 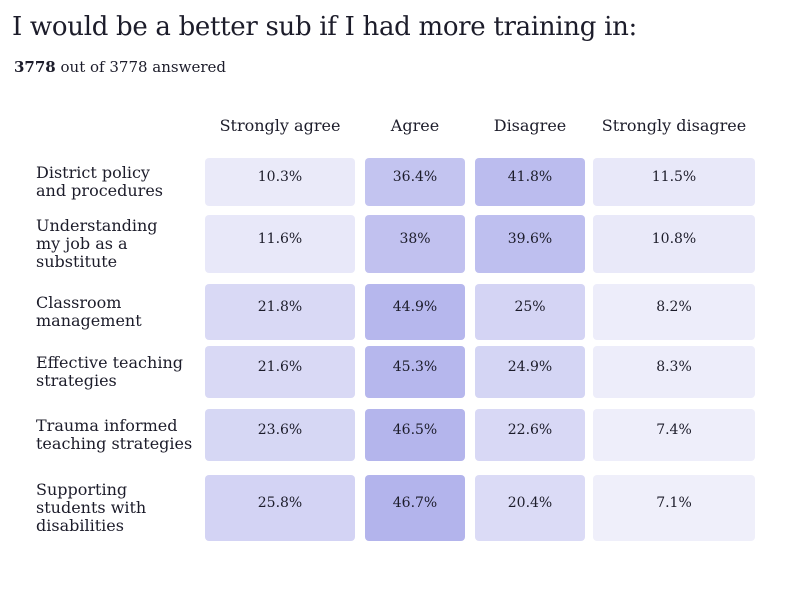 What do you see at coordinates (76, 261) in the screenshot?
I see `row-label: substitute` at bounding box center [76, 261].